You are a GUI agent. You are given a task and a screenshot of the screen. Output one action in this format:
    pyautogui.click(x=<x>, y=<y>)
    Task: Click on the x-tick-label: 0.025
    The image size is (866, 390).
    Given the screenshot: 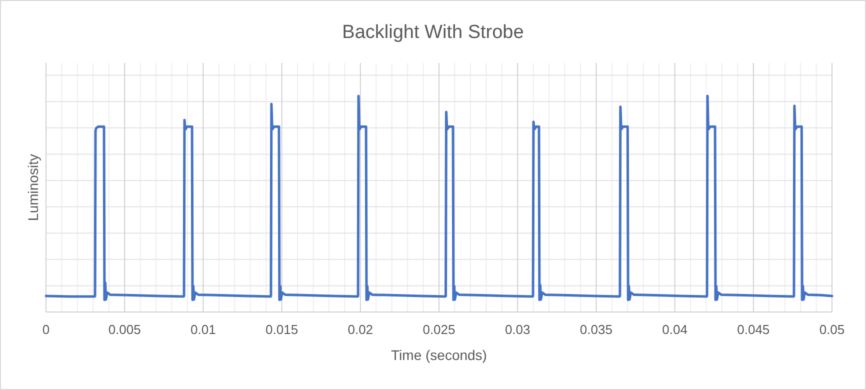 What is the action you would take?
    pyautogui.click(x=439, y=329)
    